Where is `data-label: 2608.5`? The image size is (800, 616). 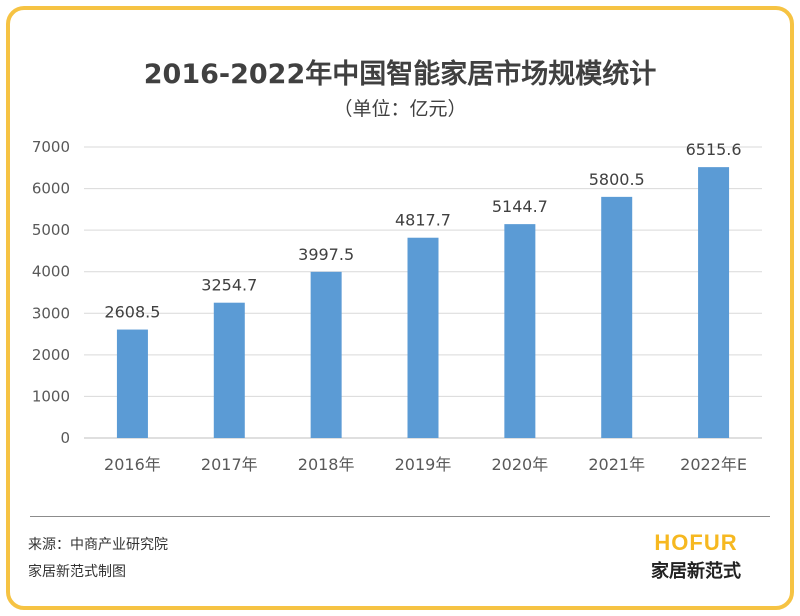 data-label: 2608.5 is located at coordinates (132, 312).